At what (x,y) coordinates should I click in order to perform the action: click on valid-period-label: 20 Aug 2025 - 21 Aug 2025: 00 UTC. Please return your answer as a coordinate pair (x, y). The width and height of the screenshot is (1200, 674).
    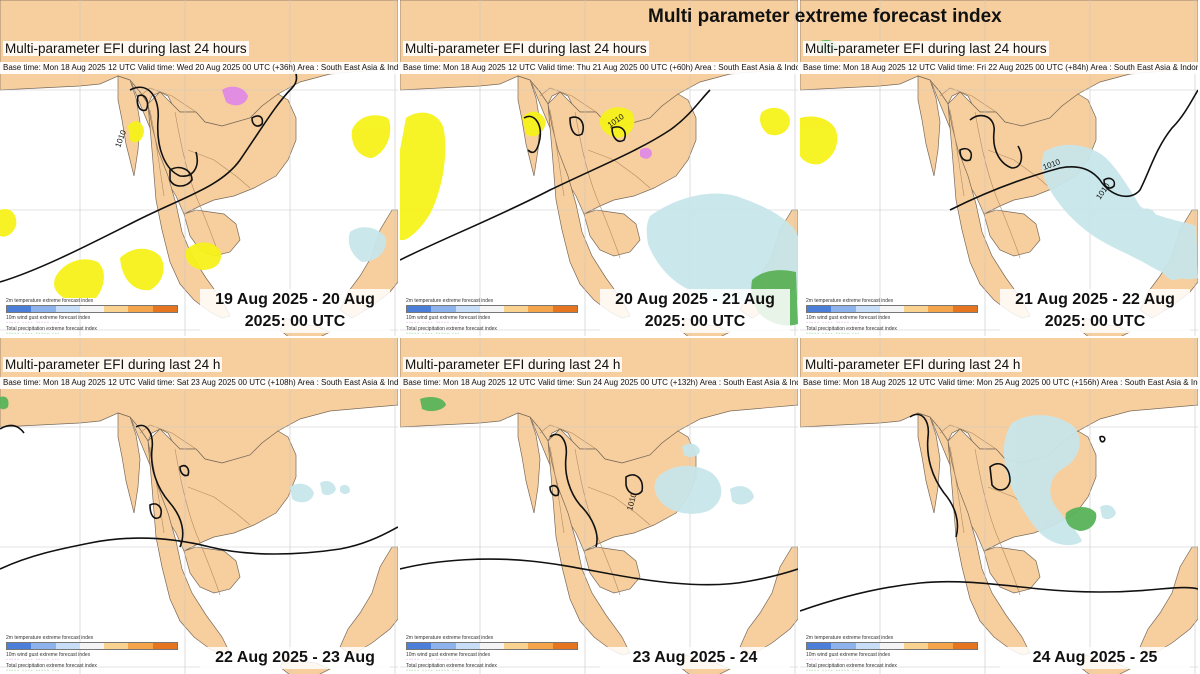
    Looking at the image, I should click on (695, 311).